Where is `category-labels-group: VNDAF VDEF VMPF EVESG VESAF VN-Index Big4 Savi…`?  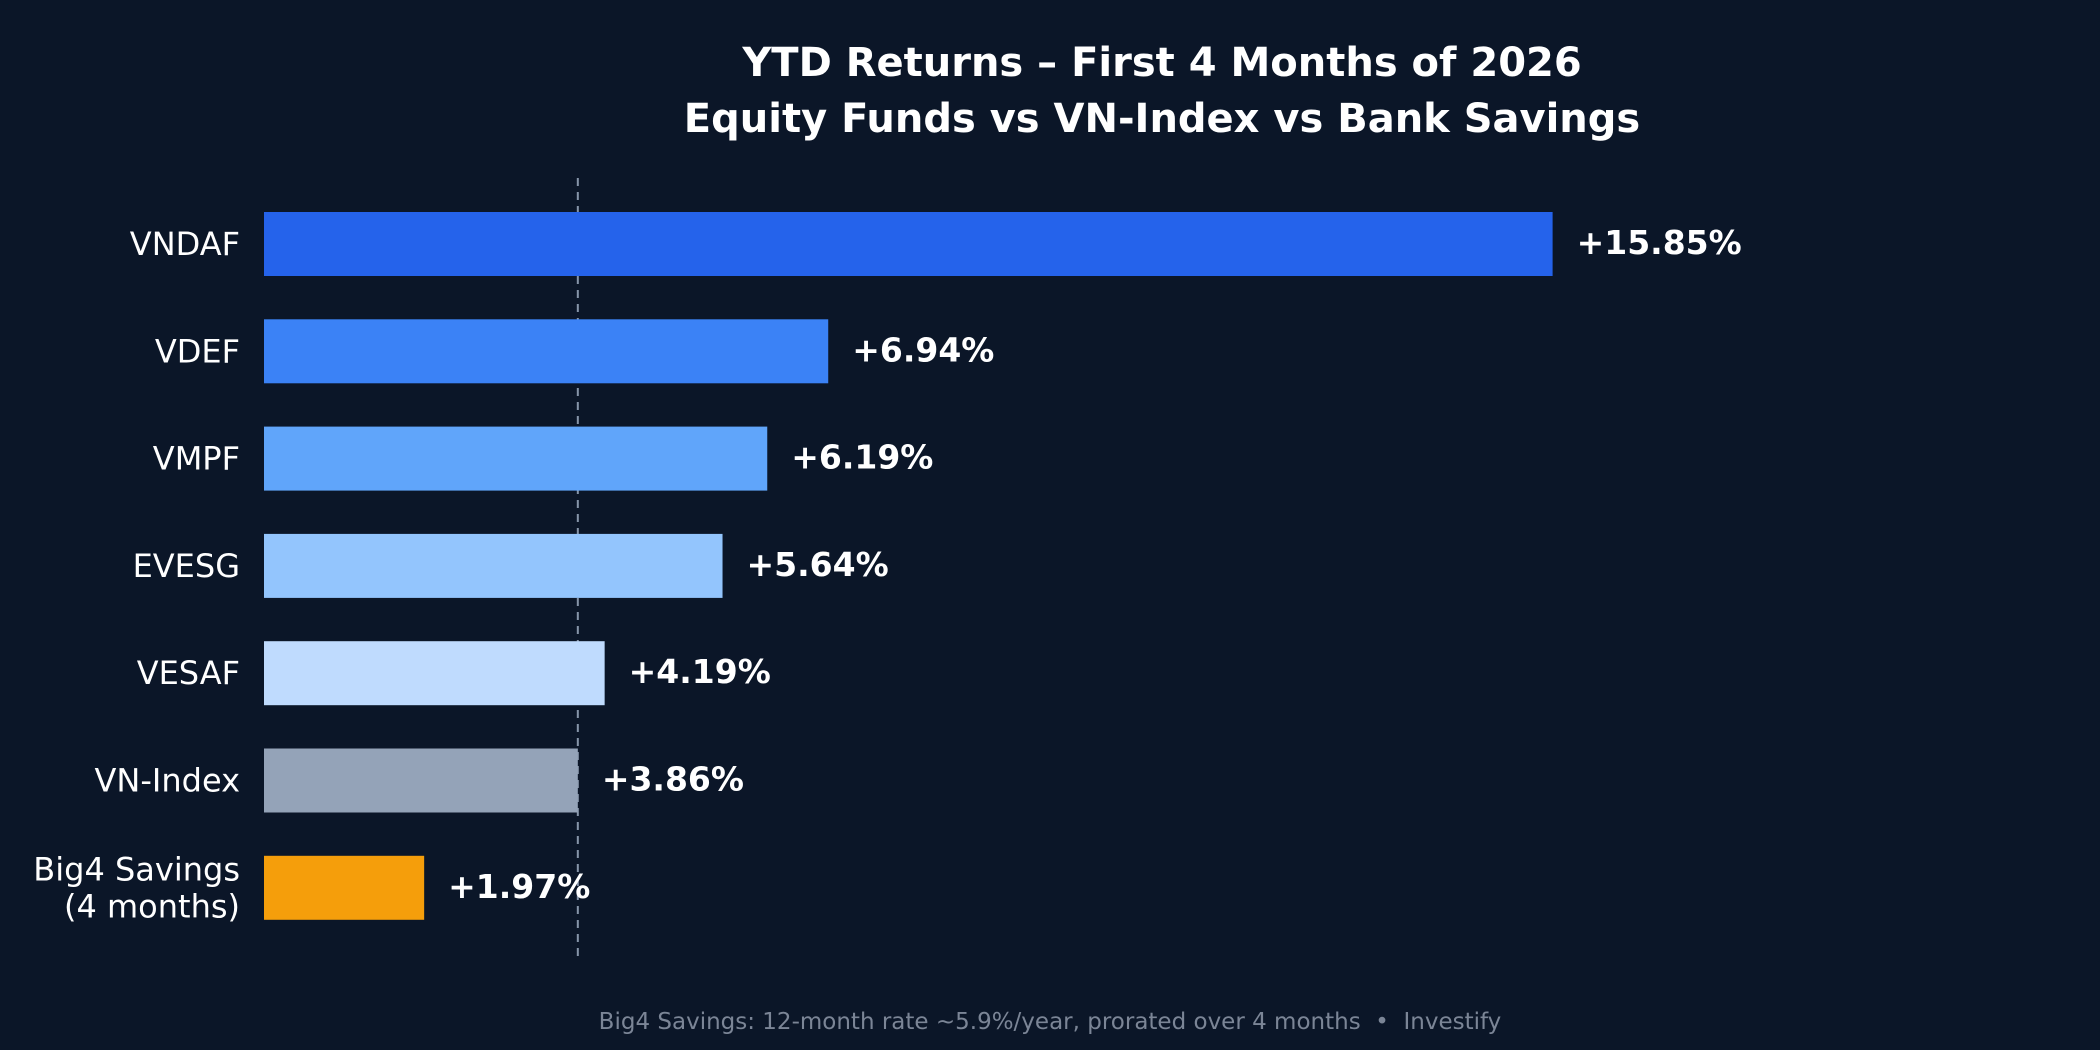
category-labels-group: VNDAF VDEF VMPF EVESG VESAF VN-Index Big4 Savi… is located at coordinates (136, 575).